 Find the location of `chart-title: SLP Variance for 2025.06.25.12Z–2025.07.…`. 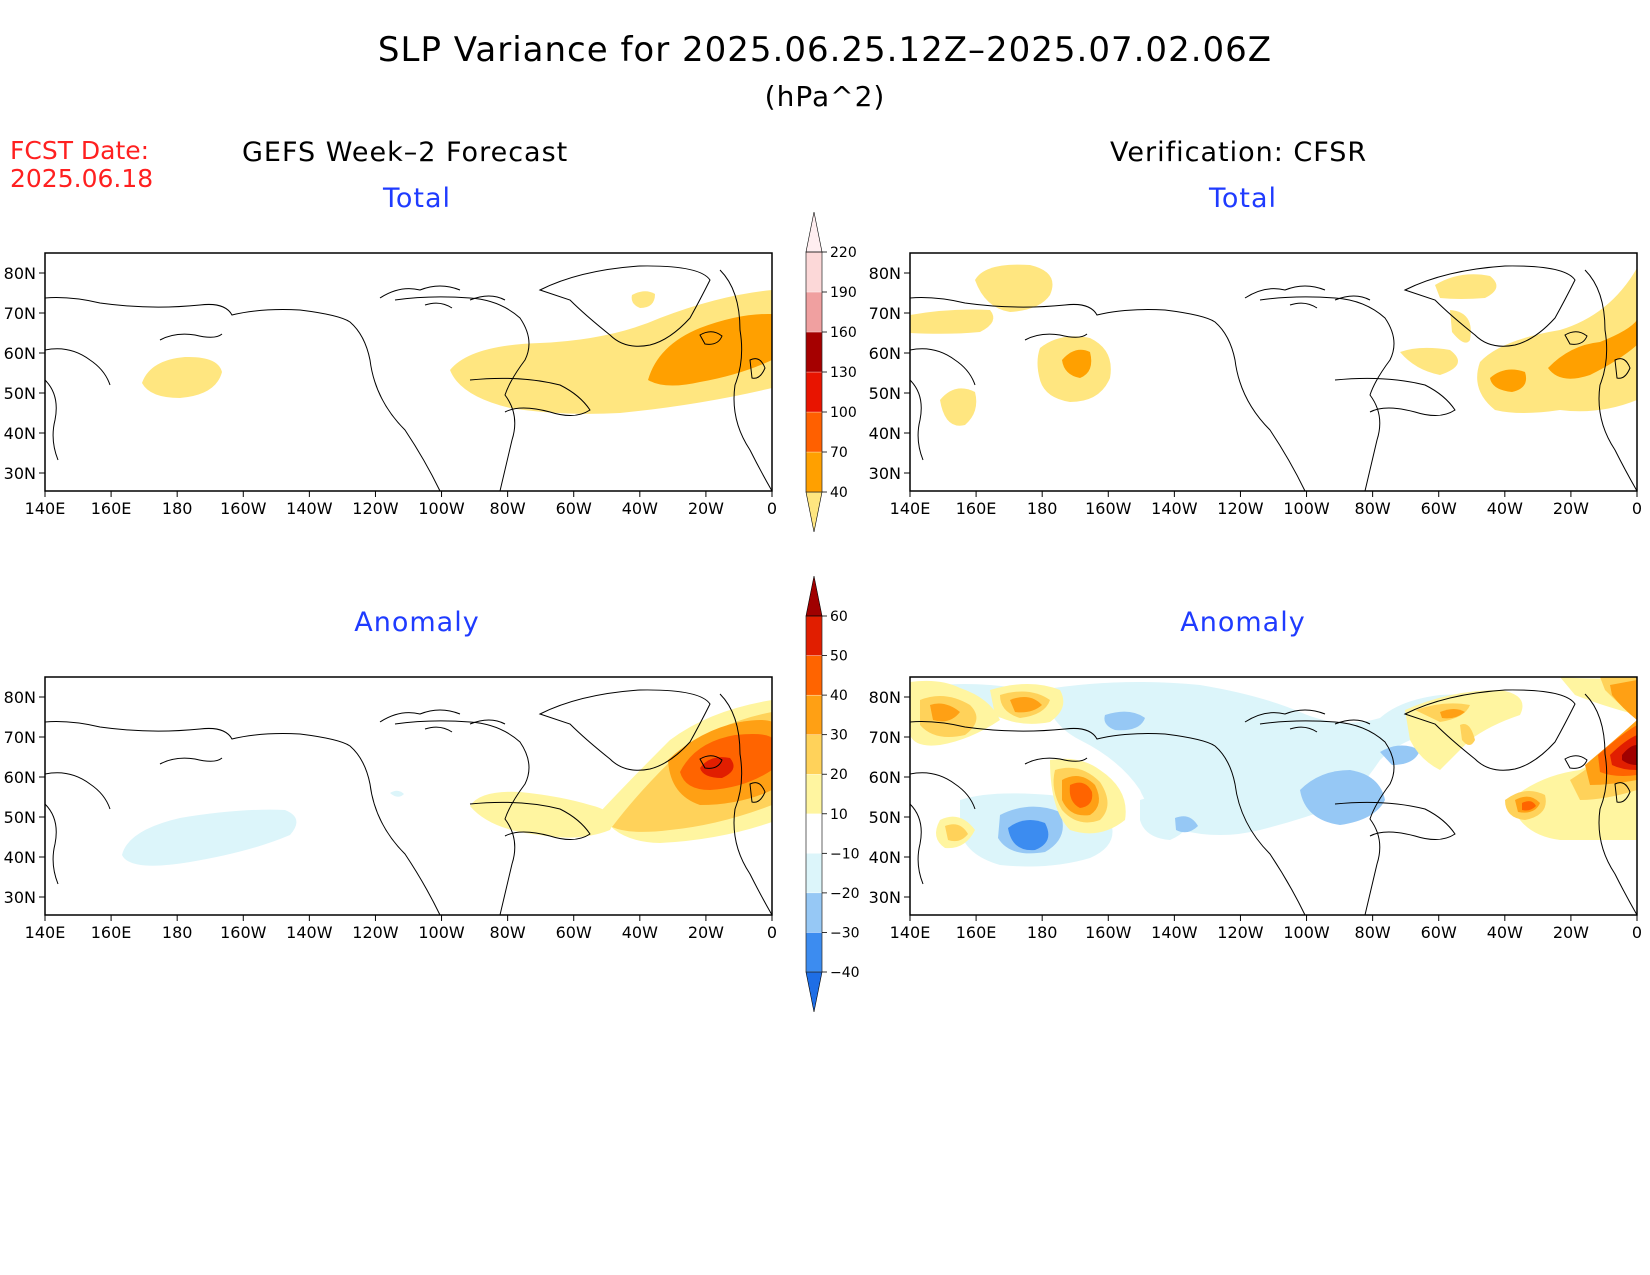

chart-title: SLP Variance for 2025.06.25.12Z–2025.07.… is located at coordinates (825, 50).